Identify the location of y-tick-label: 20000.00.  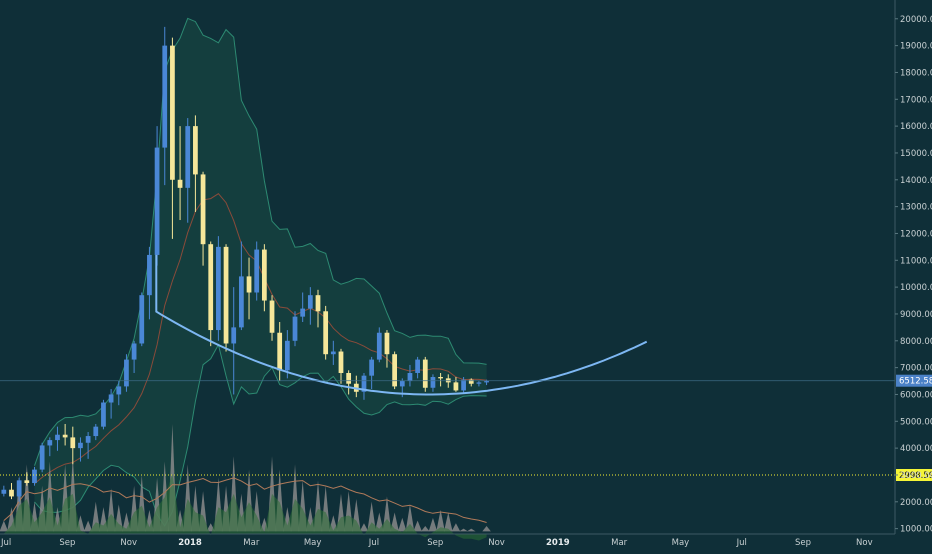
(916, 20).